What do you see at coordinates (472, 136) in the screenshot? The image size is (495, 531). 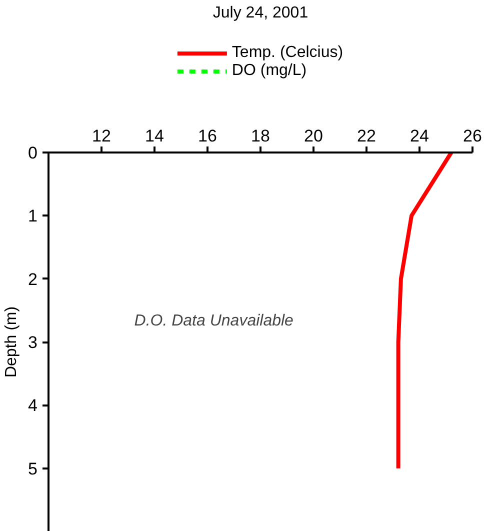 I see `x-tick-label: 26` at bounding box center [472, 136].